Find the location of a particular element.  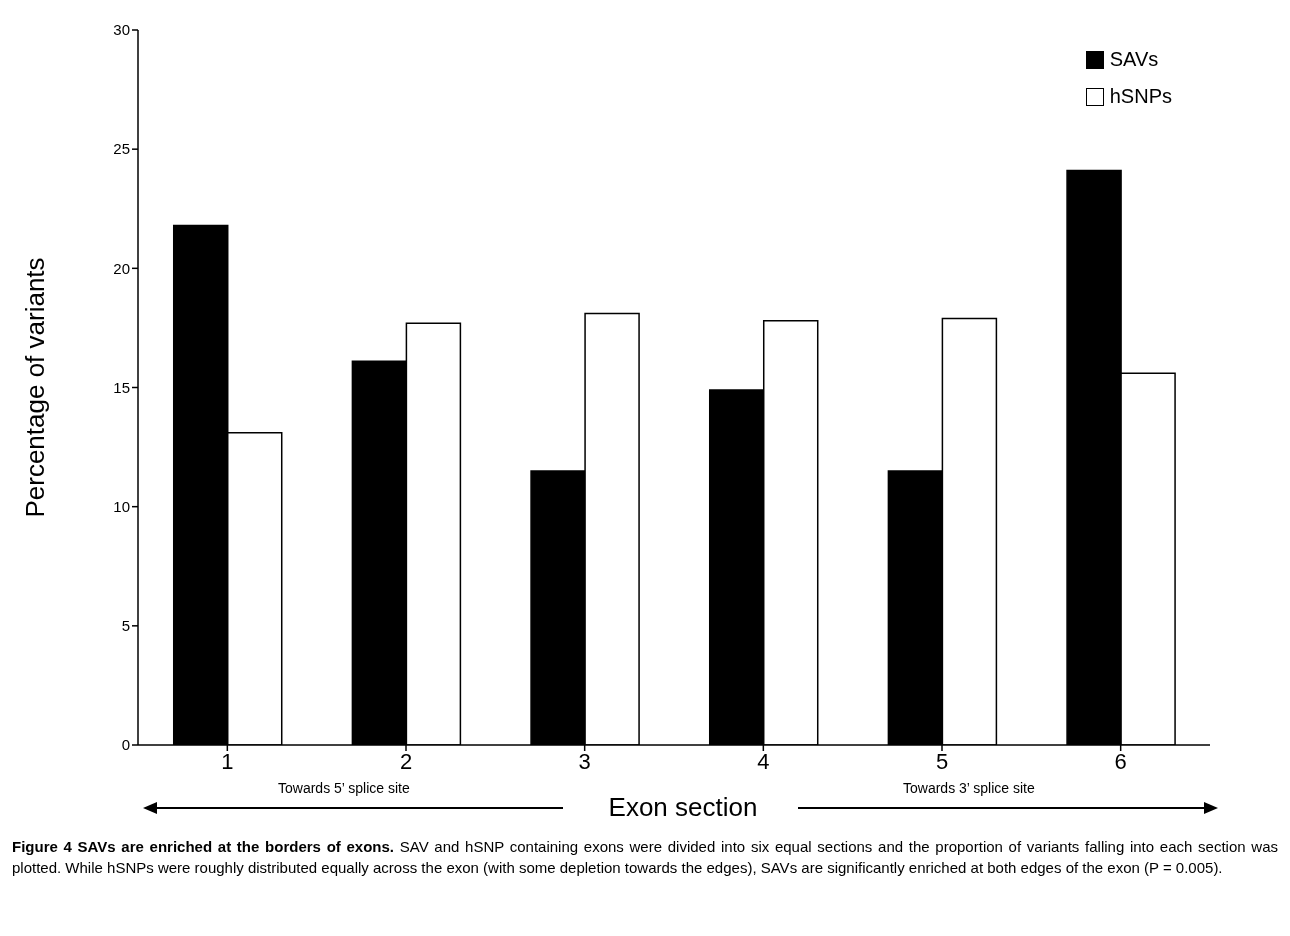

text: Figure 4 SAVs are enriched at the borders of exons. is located at coordinates (203, 846).